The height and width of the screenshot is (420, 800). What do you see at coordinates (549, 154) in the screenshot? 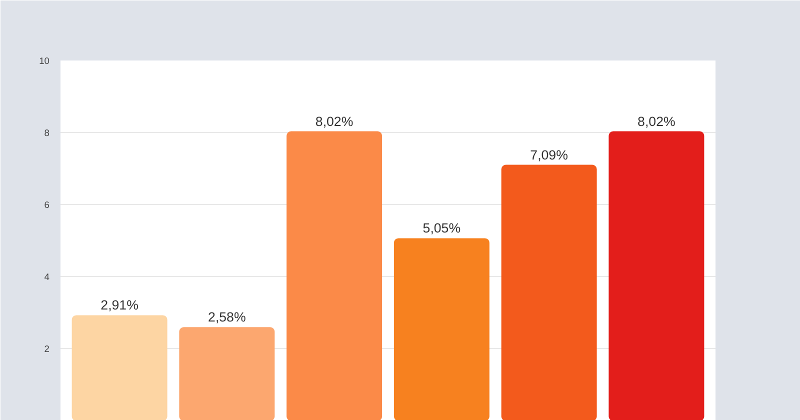
I see `data-label: 7,09%` at bounding box center [549, 154].